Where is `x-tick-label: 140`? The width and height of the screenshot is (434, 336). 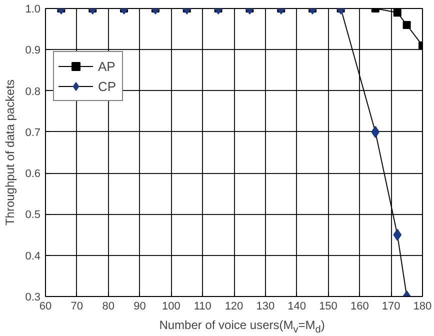
x-tick-label: 140 is located at coordinates (297, 306).